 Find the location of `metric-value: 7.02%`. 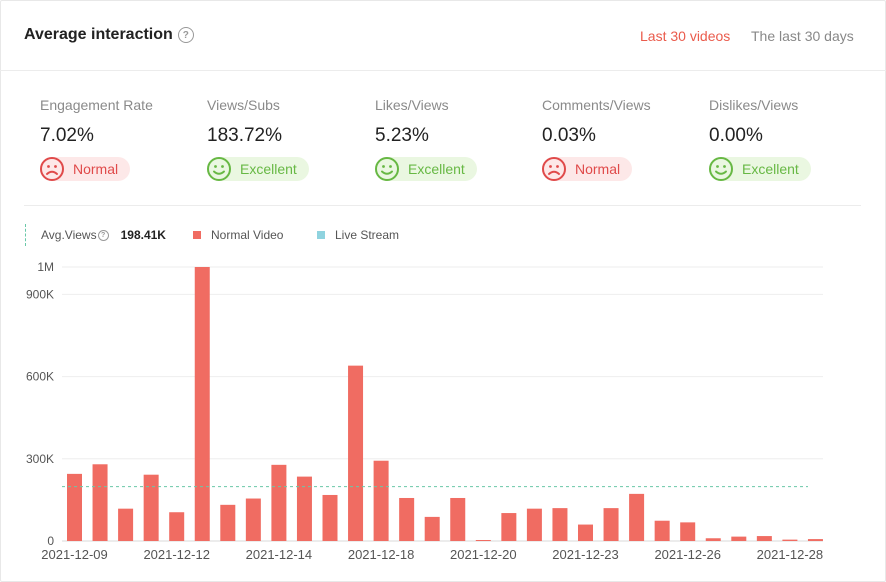

metric-value: 7.02% is located at coordinates (67, 135).